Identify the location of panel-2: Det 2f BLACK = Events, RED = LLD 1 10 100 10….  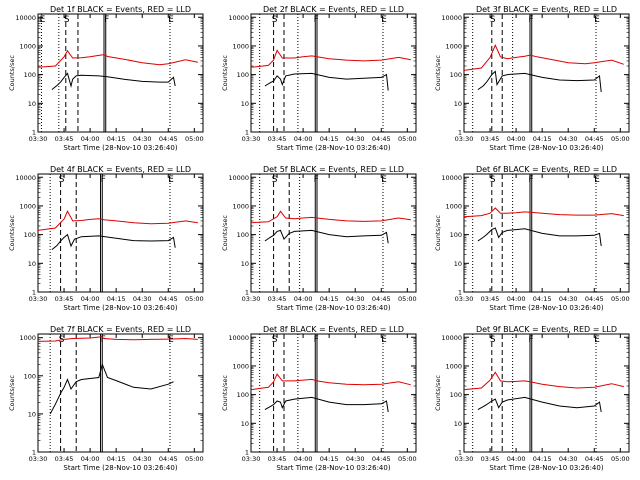
(319, 78).